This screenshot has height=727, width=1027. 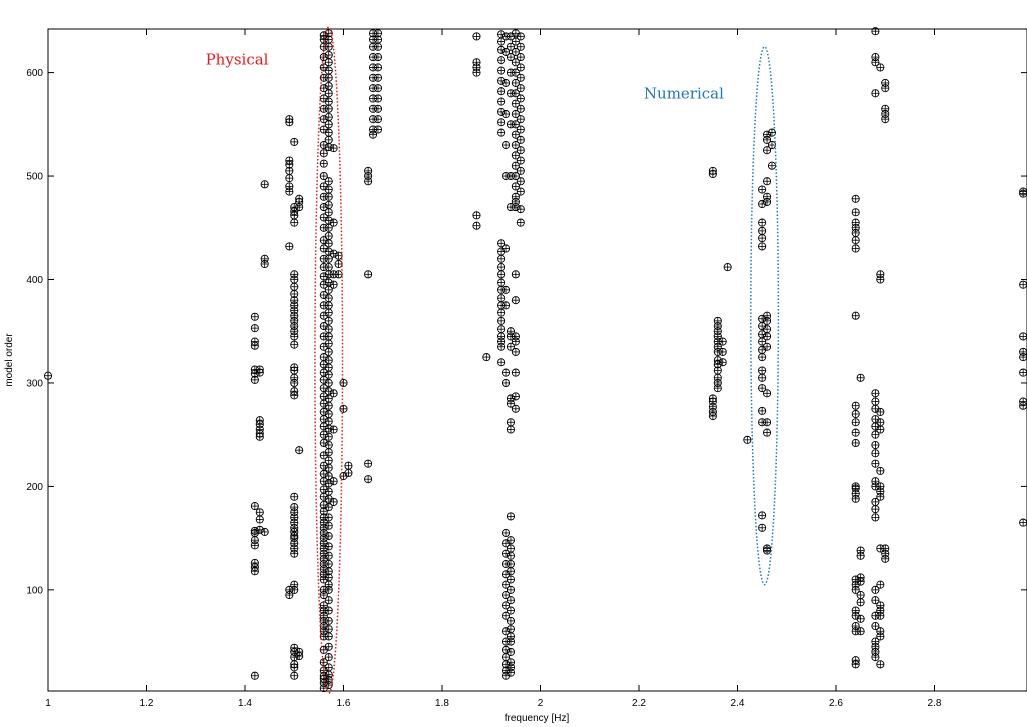 What do you see at coordinates (738, 703) in the screenshot?
I see `x-tick-label: 2.4` at bounding box center [738, 703].